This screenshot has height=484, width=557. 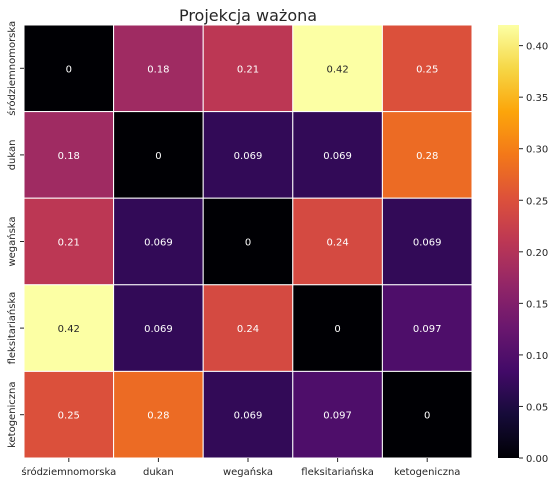 I want to click on colorbar-tick-label: 0.05, so click(x=537, y=407).